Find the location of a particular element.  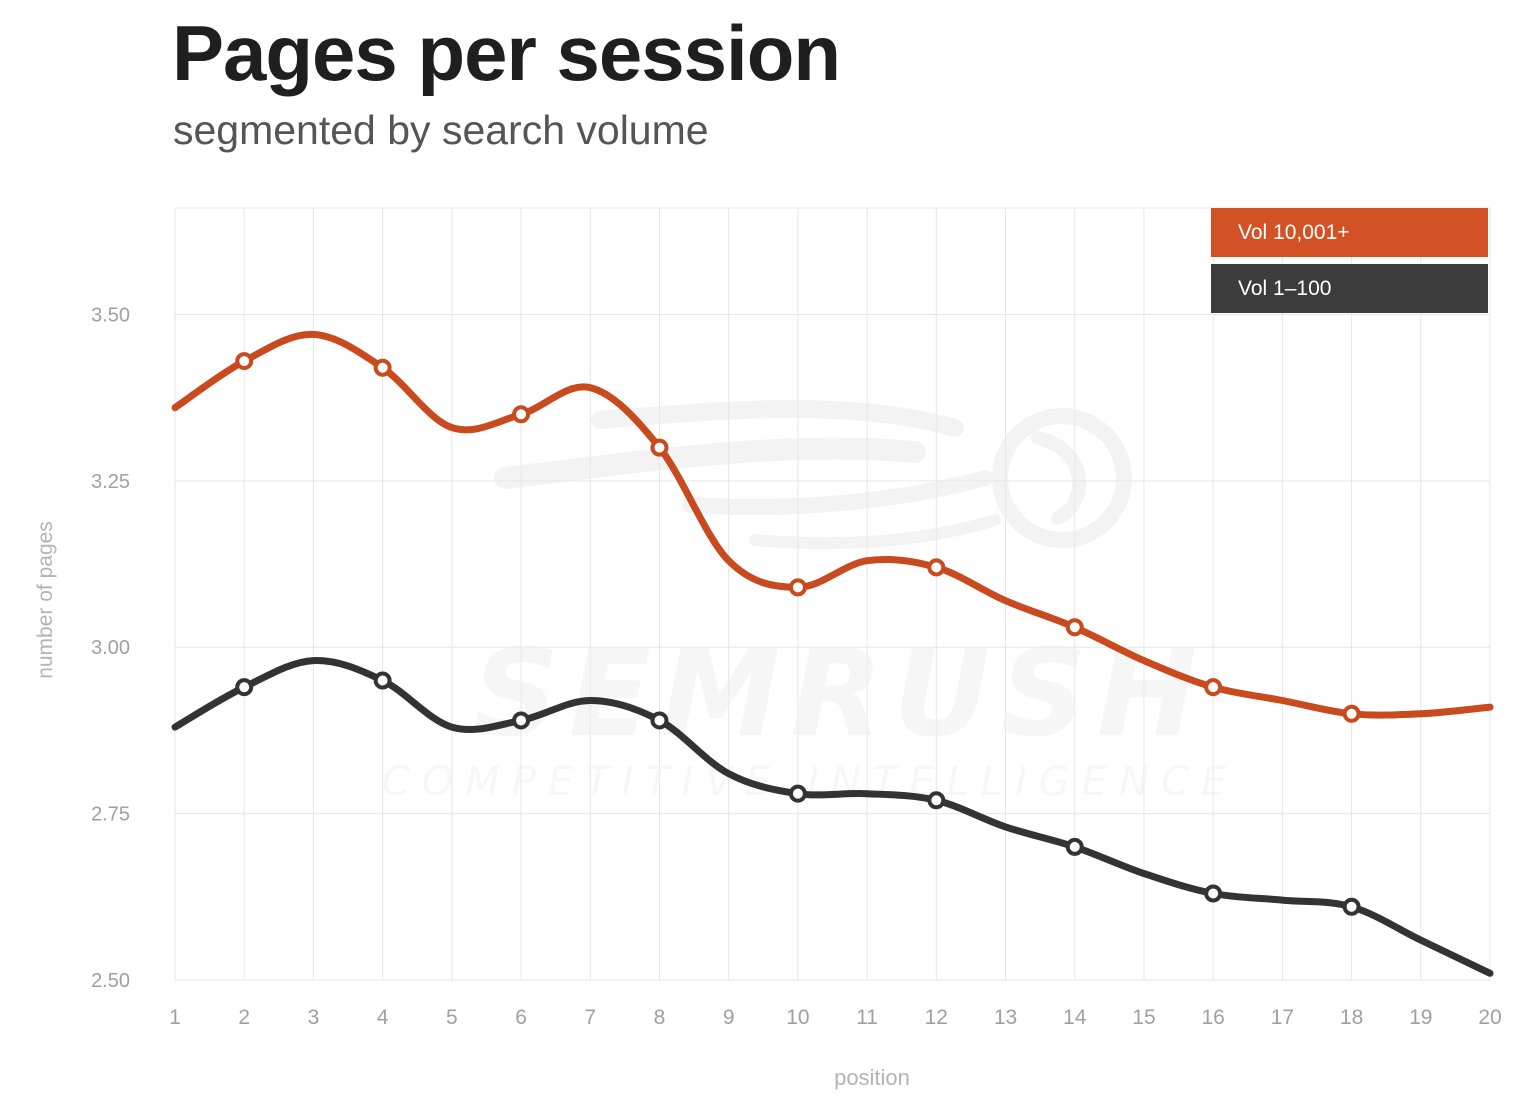

chart-subtitle: segmented by search volume is located at coordinates (441, 130).